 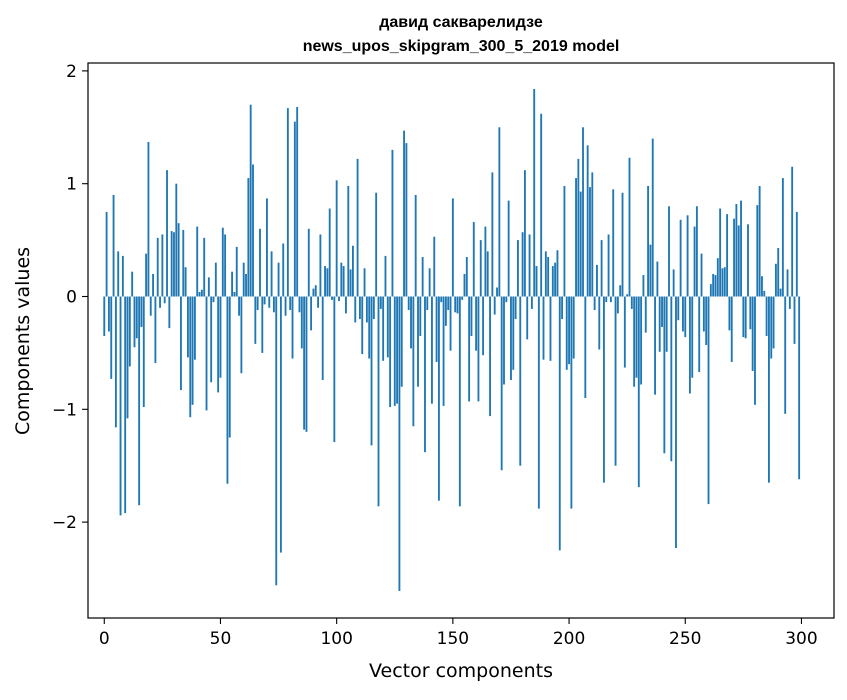 What do you see at coordinates (71, 72) in the screenshot?
I see `y-tick-label: 2` at bounding box center [71, 72].